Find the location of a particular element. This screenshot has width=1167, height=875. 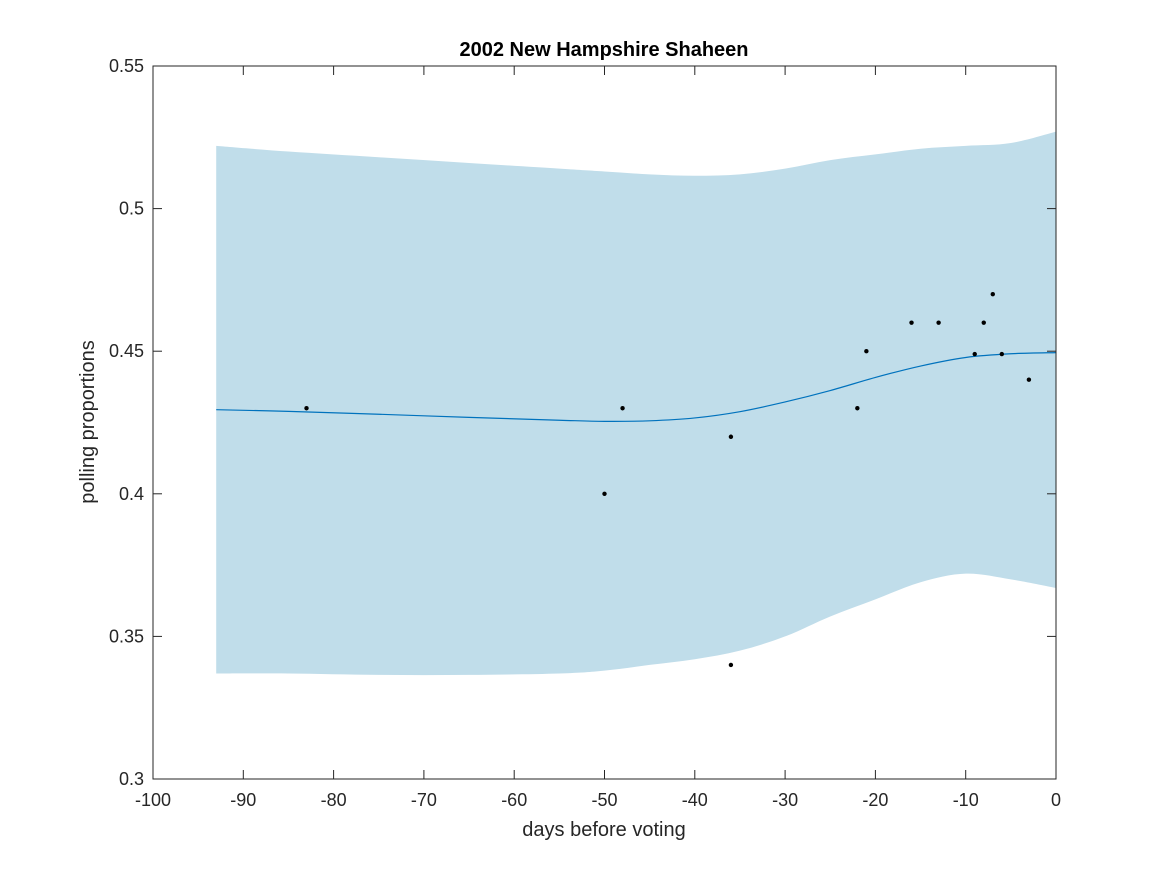

x-tick-label: -40 is located at coordinates (695, 800).